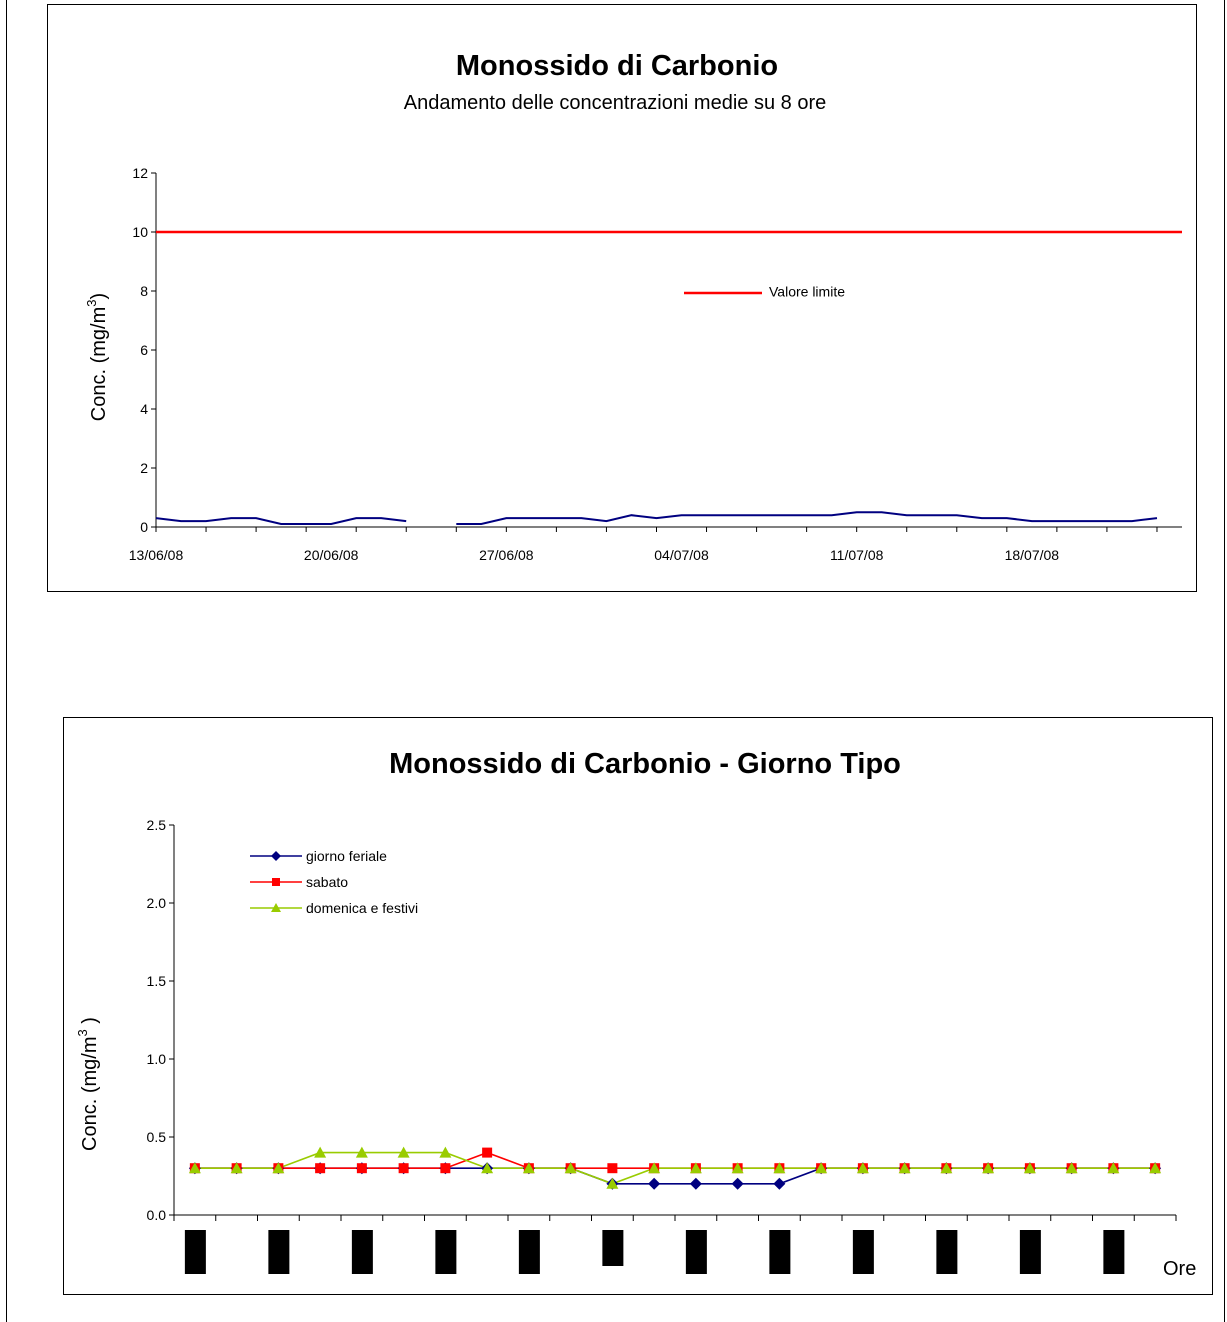 Image resolution: width=1227 pixels, height=1322 pixels. I want to click on chart1-ylabel-sup: 3, so click(91, 302).